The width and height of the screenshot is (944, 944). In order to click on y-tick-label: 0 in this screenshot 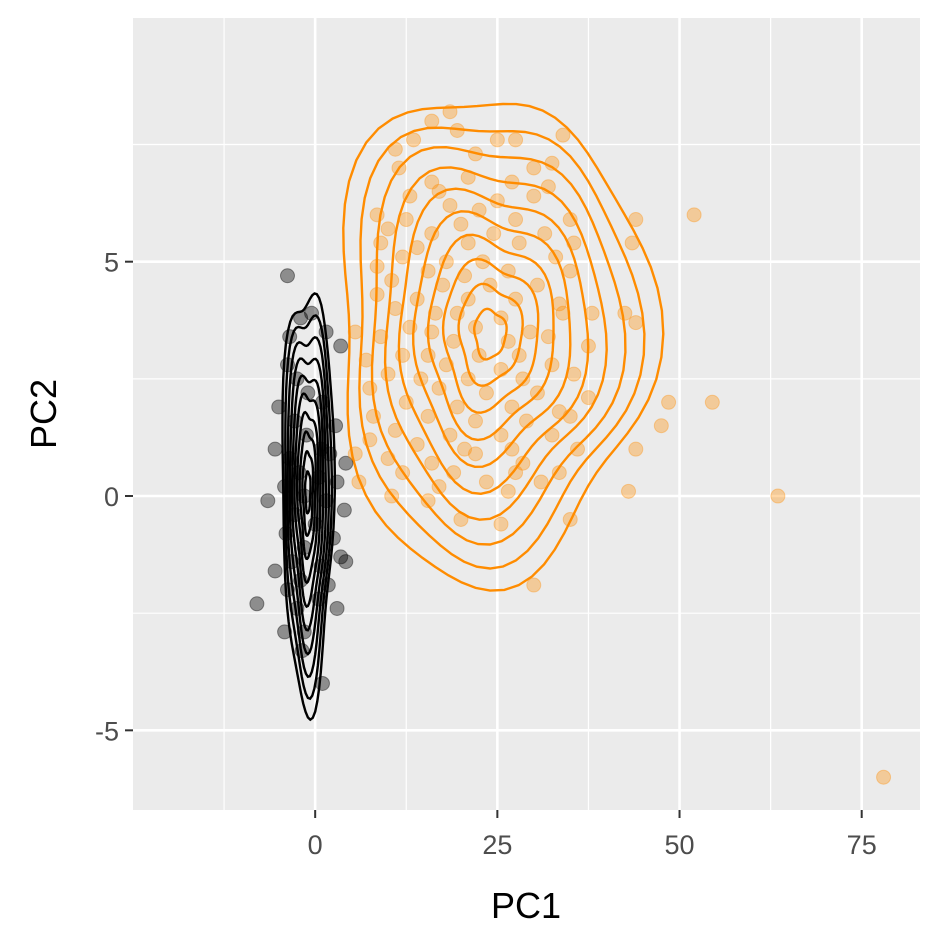, I will do `click(111, 497)`.